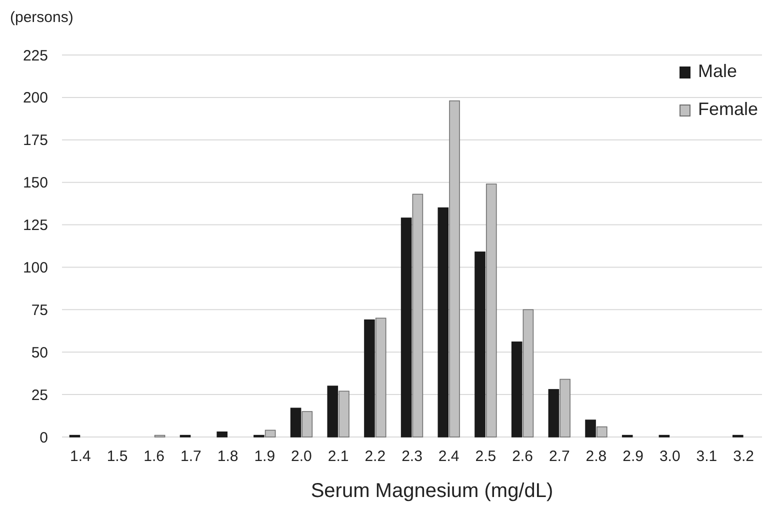  I want to click on x-tick-label: 1.6, so click(154, 456).